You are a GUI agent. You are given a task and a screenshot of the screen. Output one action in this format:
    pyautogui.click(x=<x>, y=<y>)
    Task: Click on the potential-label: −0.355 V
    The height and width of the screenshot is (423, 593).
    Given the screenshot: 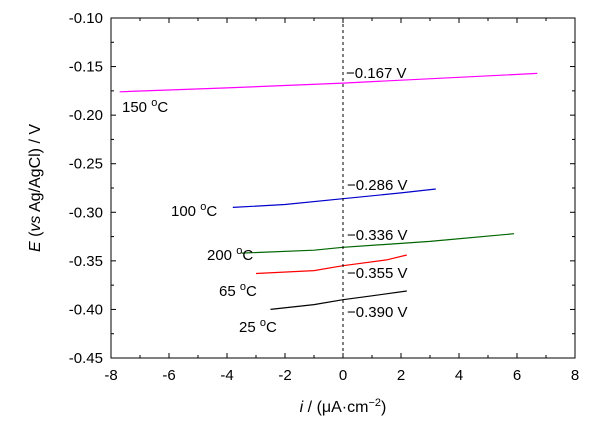 What is the action you would take?
    pyautogui.click(x=377, y=273)
    